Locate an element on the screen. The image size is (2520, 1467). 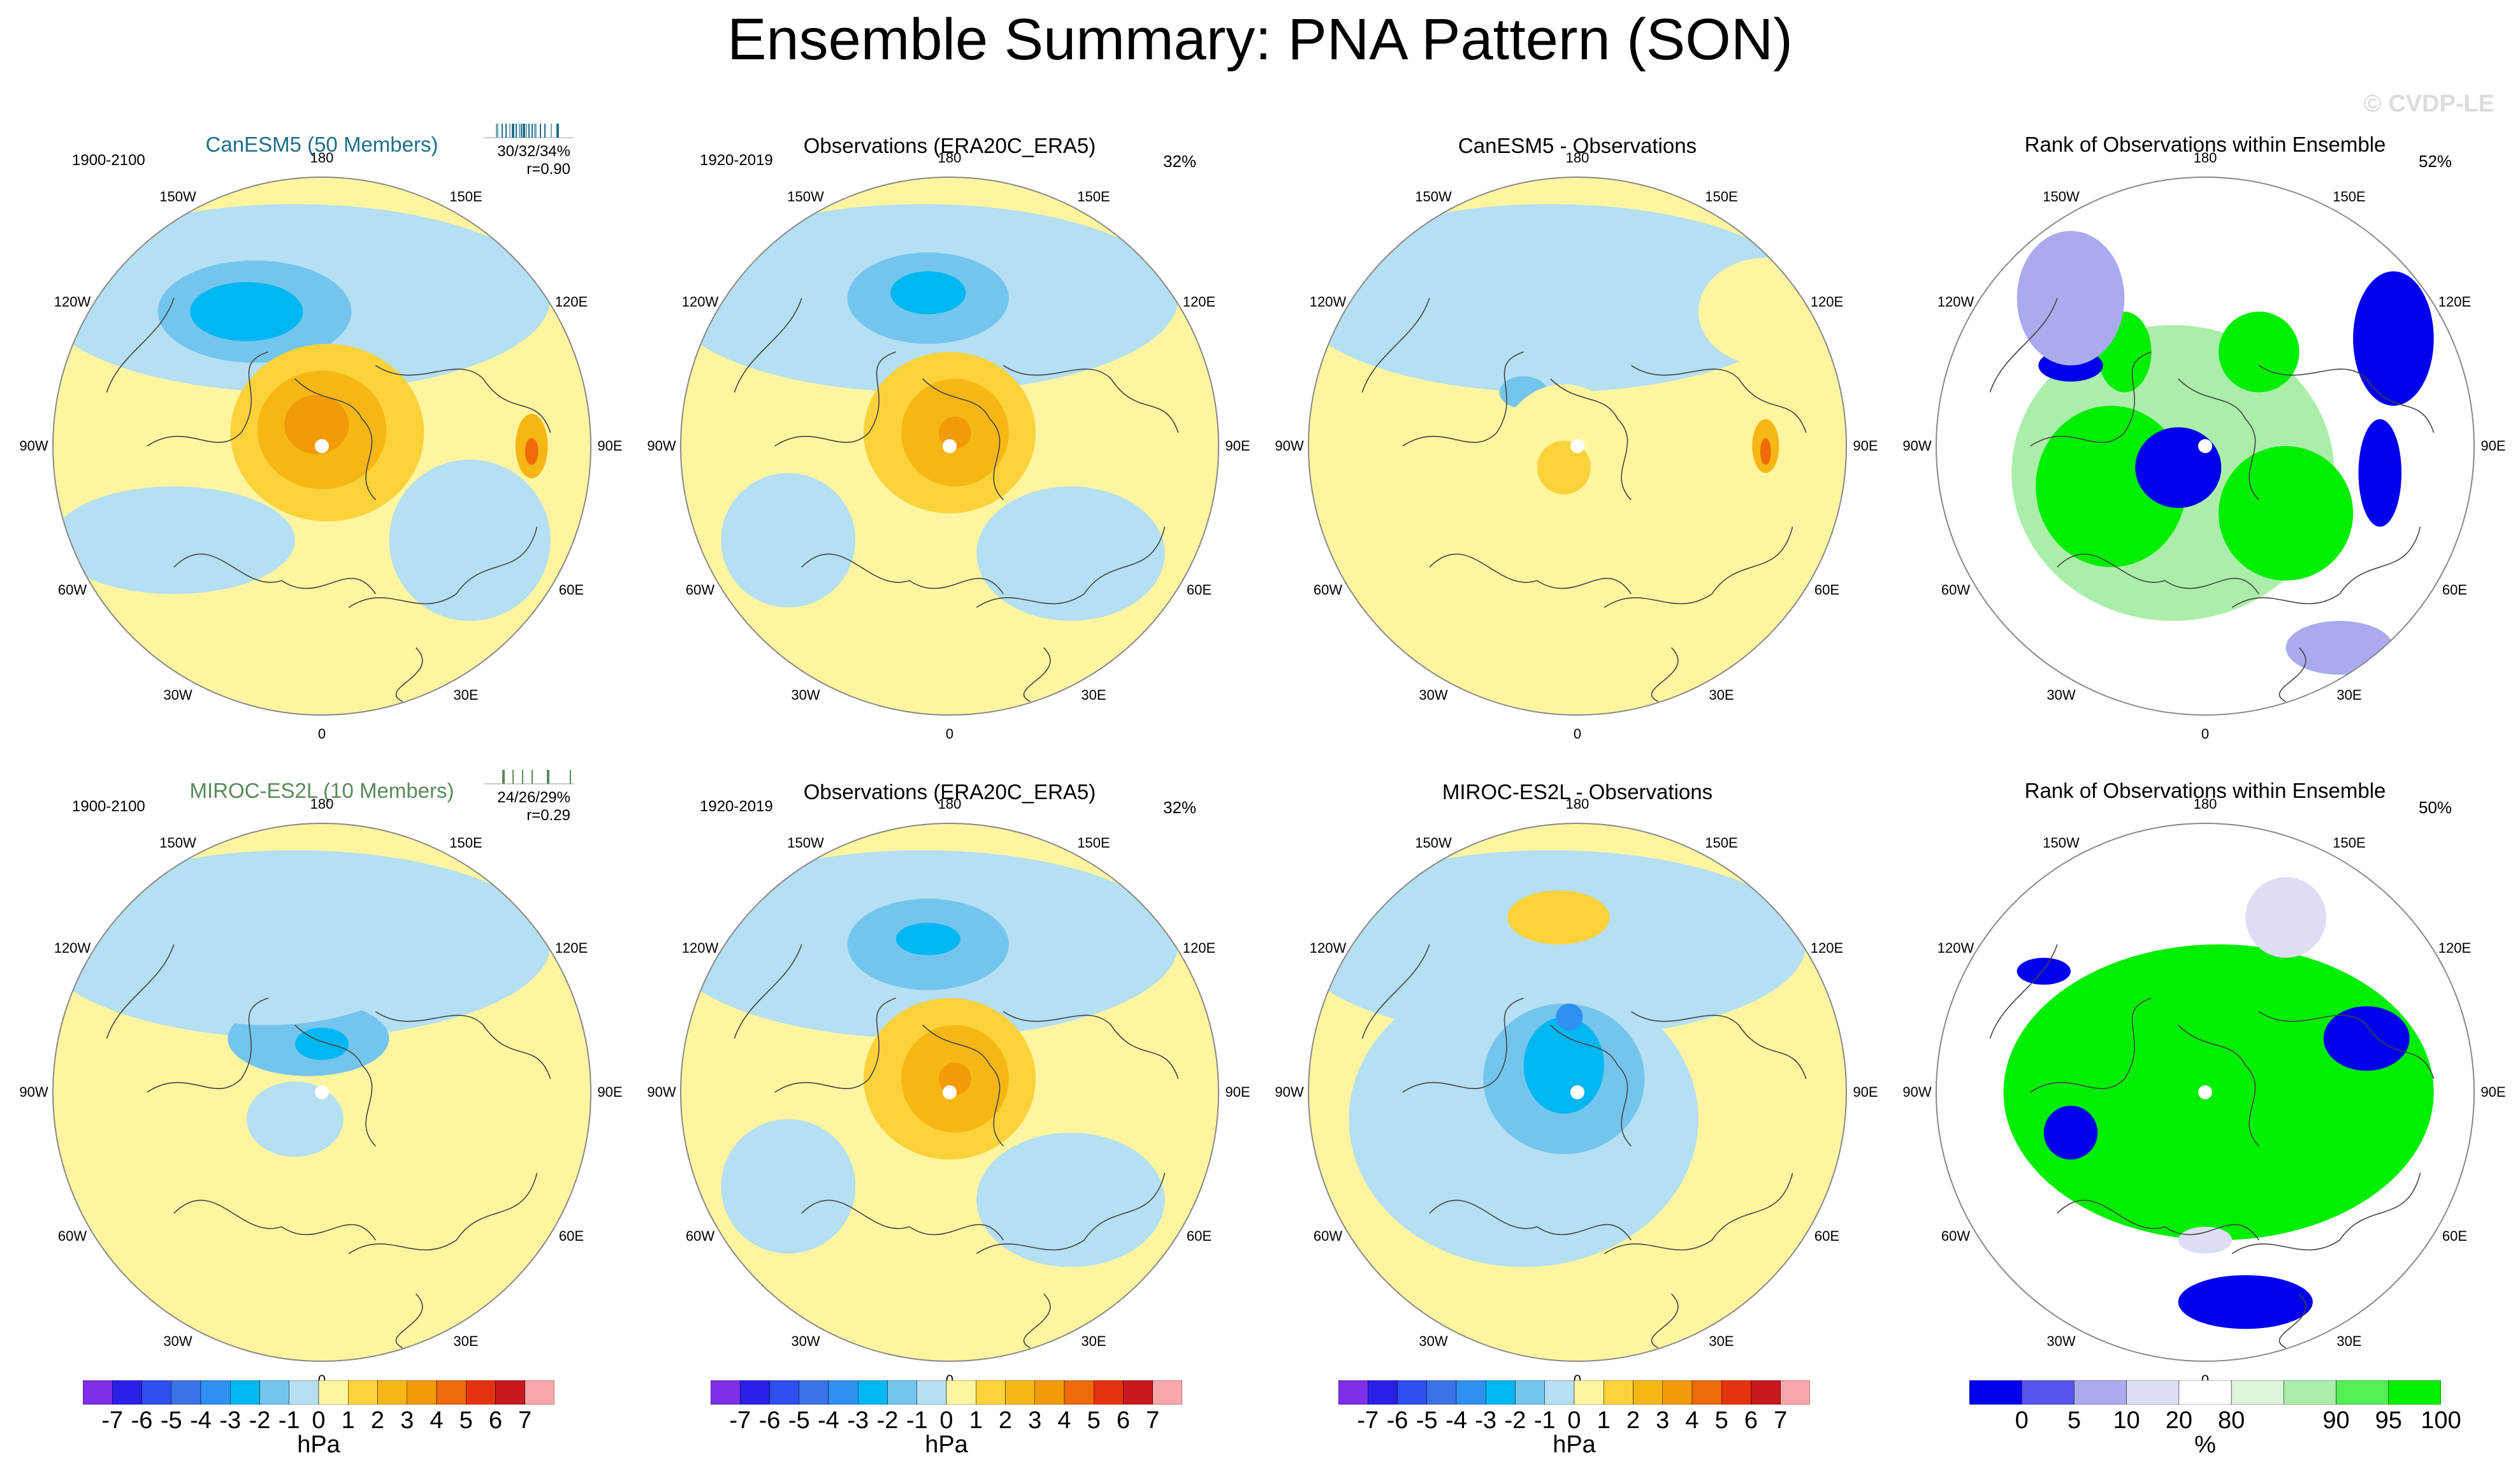
map-border is located at coordinates (1577, 447).